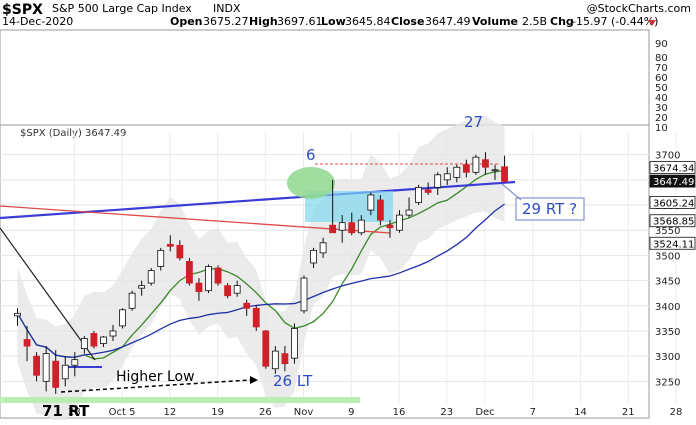  I want to click on higher-low-arrow, so click(155, 386).